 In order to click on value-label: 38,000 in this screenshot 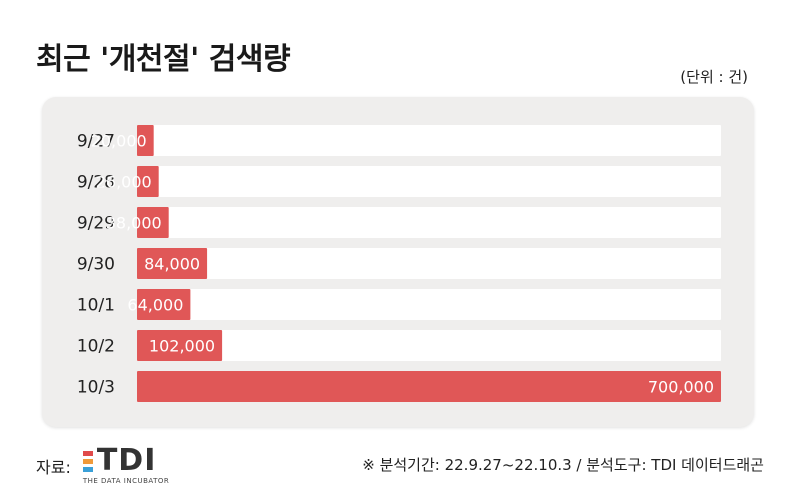, I will do `click(134, 223)`.